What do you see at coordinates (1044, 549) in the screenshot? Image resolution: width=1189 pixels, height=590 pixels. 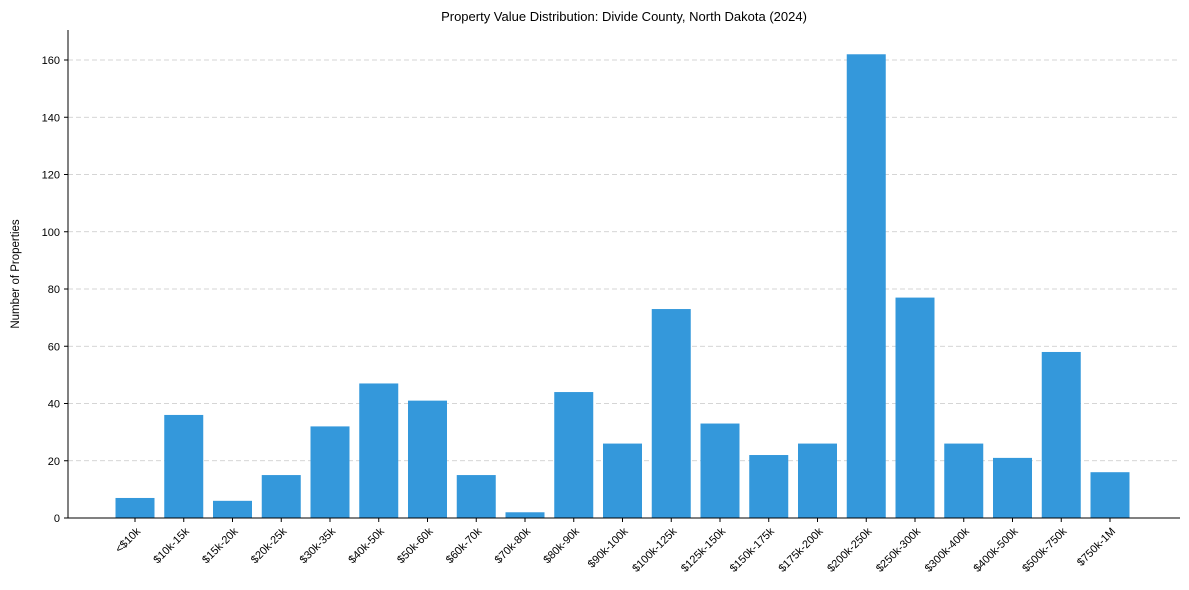 I see `x-tick-label: $500k-750k` at bounding box center [1044, 549].